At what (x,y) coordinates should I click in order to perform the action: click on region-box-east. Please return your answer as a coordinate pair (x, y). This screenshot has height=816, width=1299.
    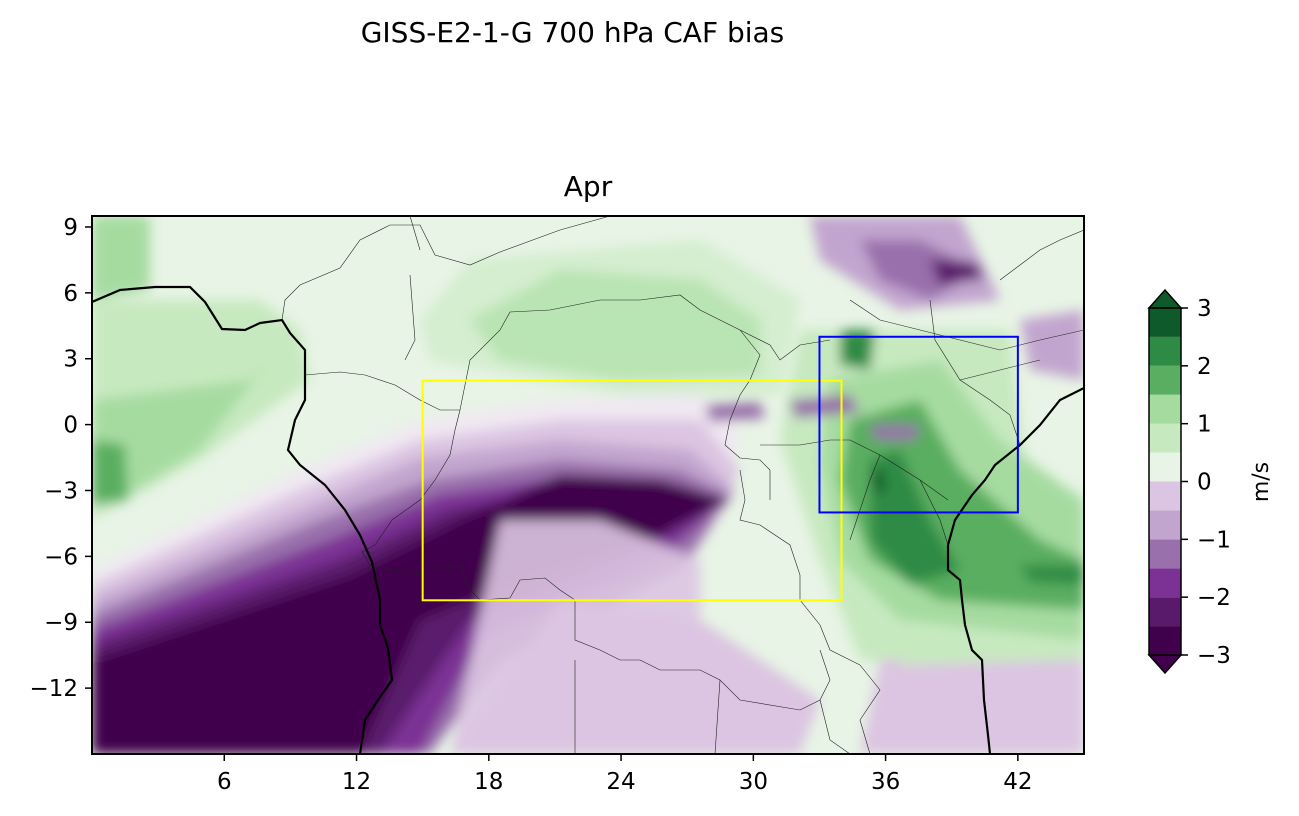
    Looking at the image, I should click on (918, 424).